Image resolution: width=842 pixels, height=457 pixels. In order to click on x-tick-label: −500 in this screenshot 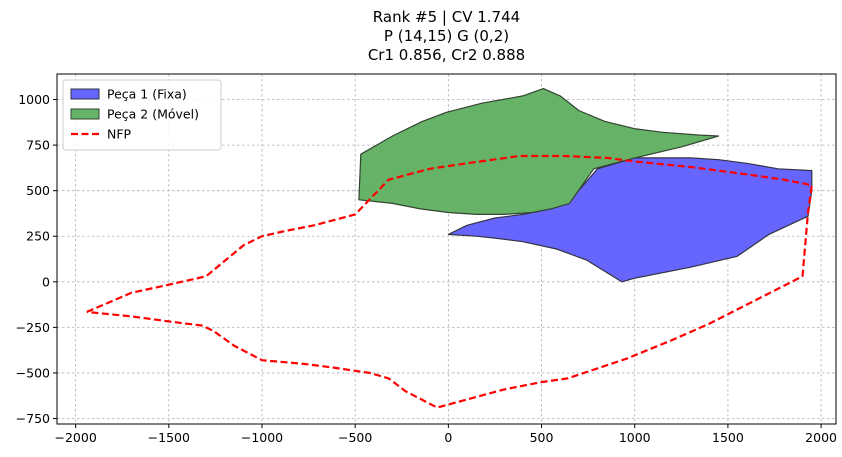, I will do `click(355, 437)`.